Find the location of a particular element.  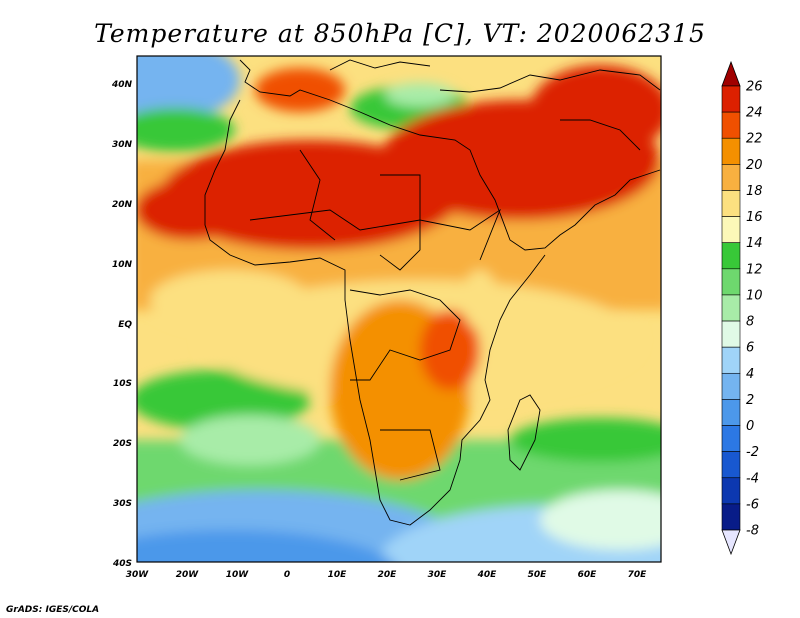

colorbar-label: 4 is located at coordinates (750, 374).